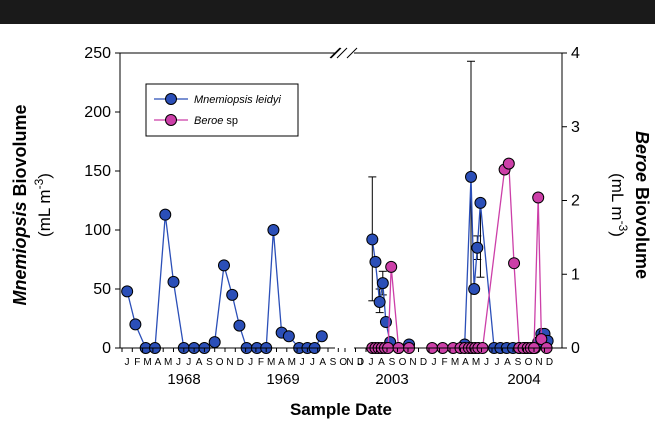 This screenshot has width=655, height=421. I want to click on legend-label: Mnemiopsis leidyi, so click(237, 100).